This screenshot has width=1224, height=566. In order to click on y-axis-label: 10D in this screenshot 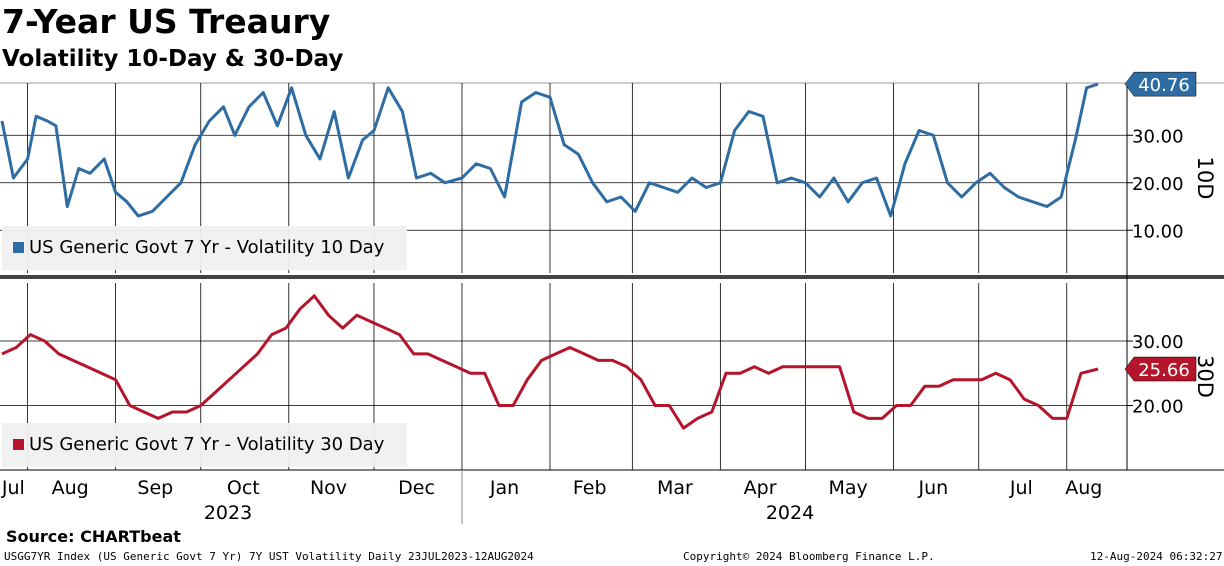, I will do `click(1205, 178)`.